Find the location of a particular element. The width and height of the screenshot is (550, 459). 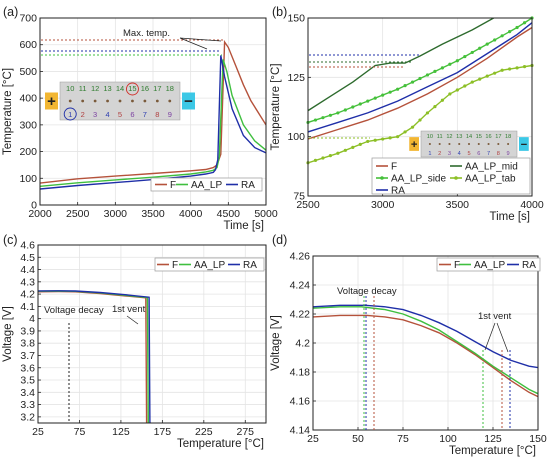

cell-label-bottom: 2 is located at coordinates (83, 114).